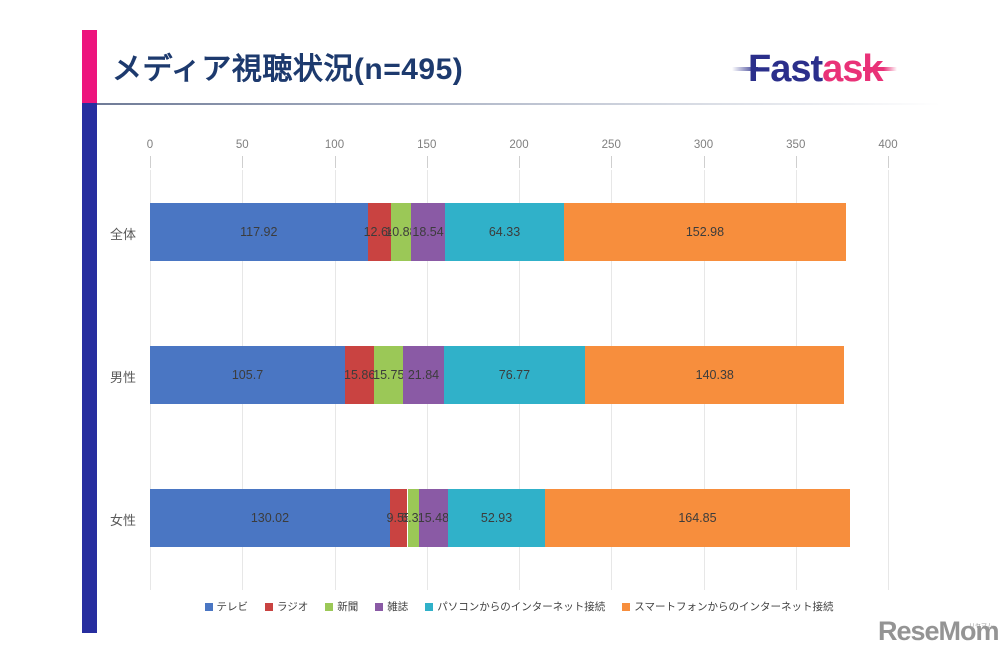 The image size is (1000, 661). I want to click on category-label: 男性, so click(122, 377).